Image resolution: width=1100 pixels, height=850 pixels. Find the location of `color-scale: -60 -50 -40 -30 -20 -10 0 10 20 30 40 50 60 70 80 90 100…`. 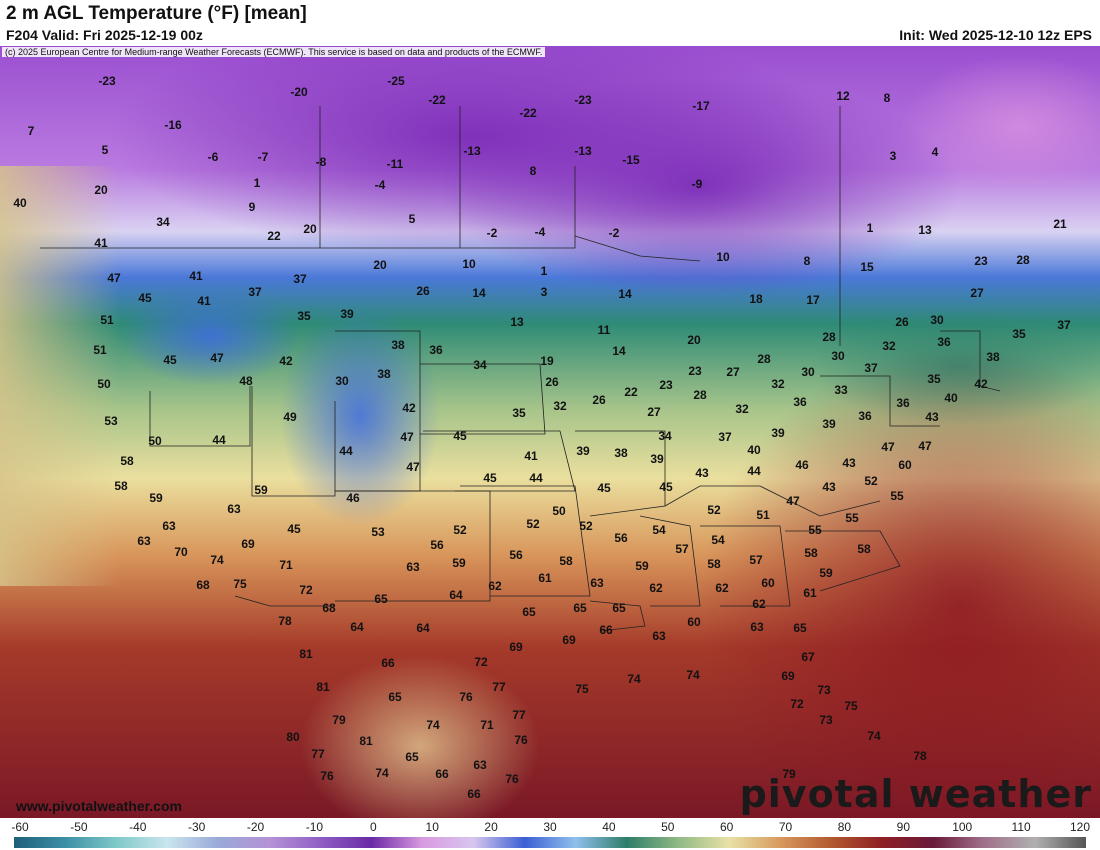

color-scale: -60 -50 -40 -30 -20 -10 0 10 20 30 40 50 60 70 80 90 100… is located at coordinates (550, 834).